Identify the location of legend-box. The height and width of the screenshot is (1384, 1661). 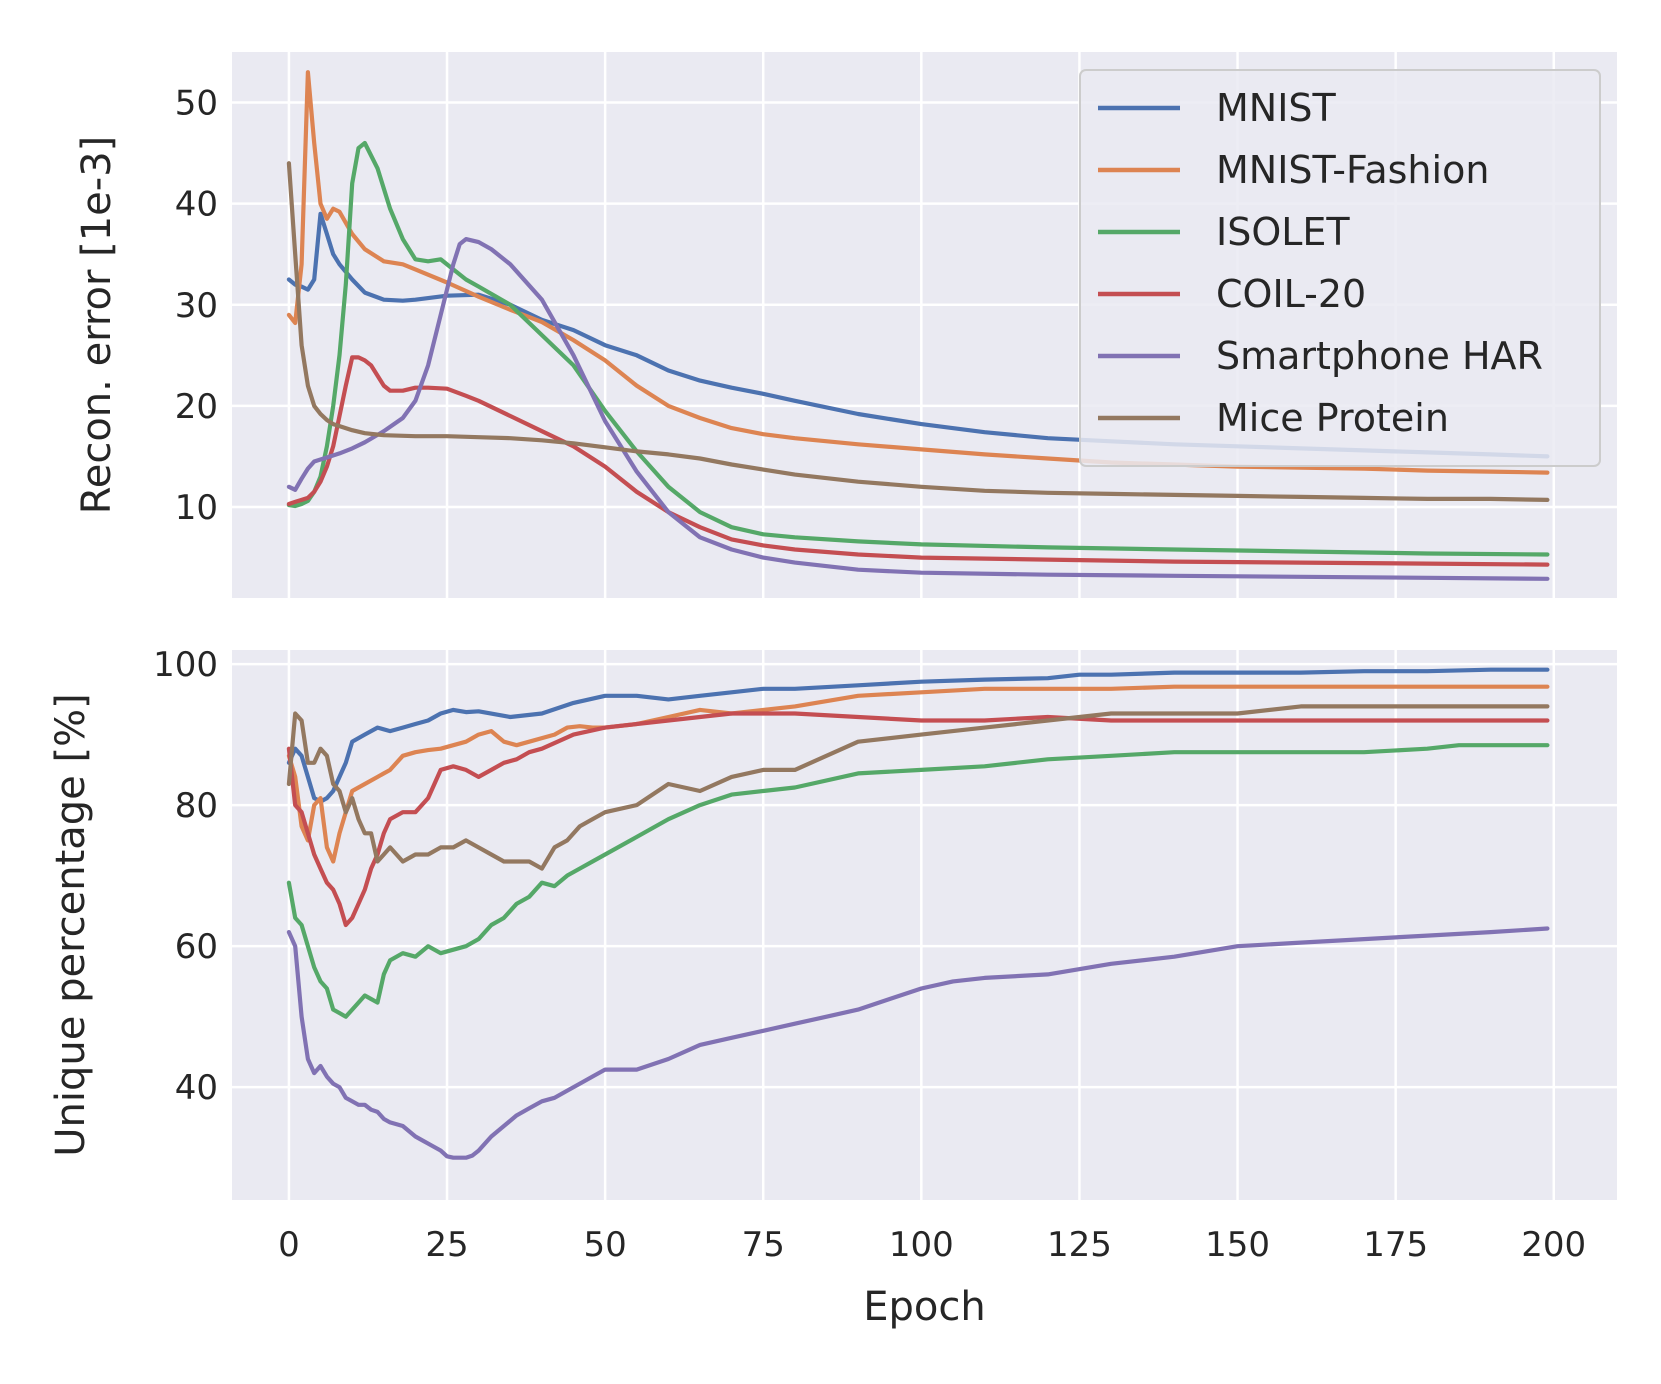
(1340, 268).